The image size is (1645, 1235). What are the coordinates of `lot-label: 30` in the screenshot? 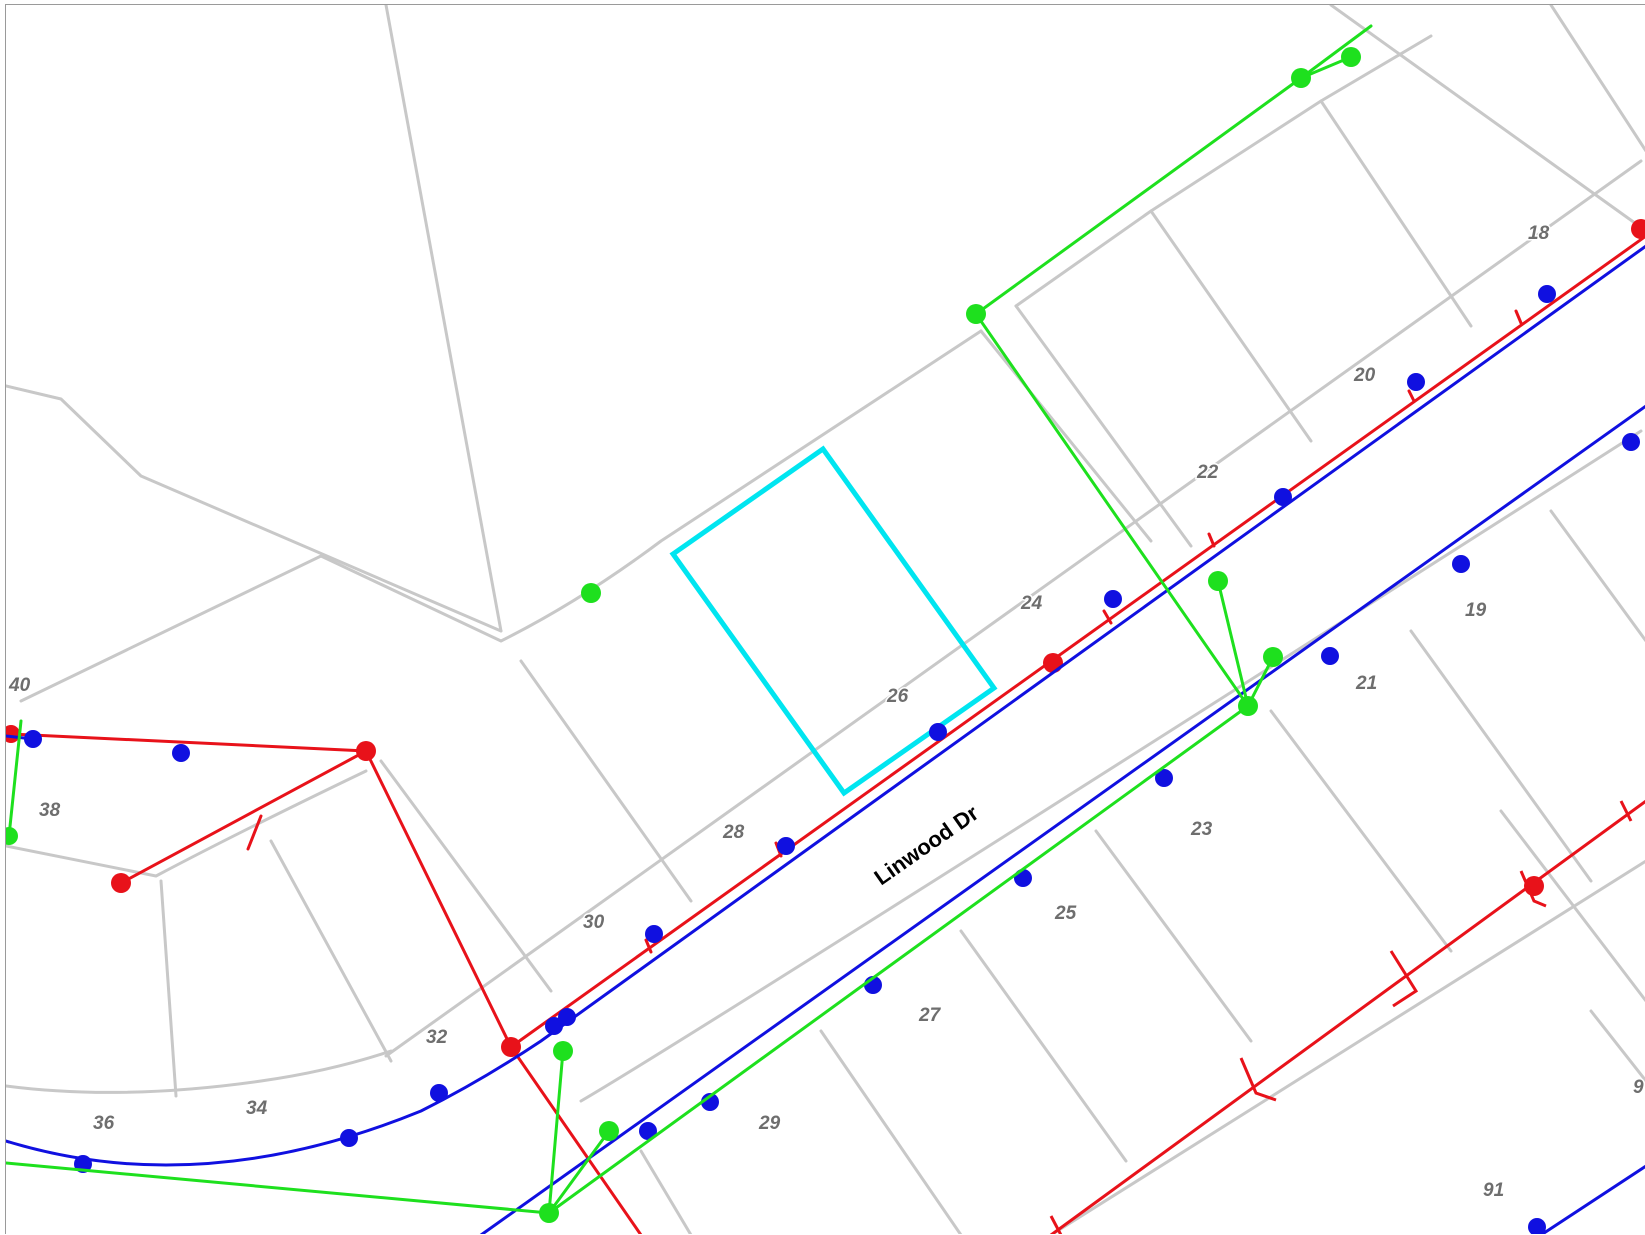 It's located at (594, 922).